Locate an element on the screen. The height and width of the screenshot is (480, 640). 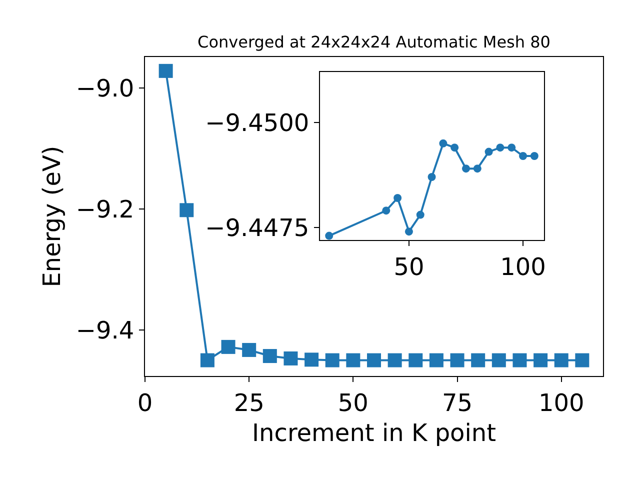
y-tick-label: −9.4500 is located at coordinates (257, 122).